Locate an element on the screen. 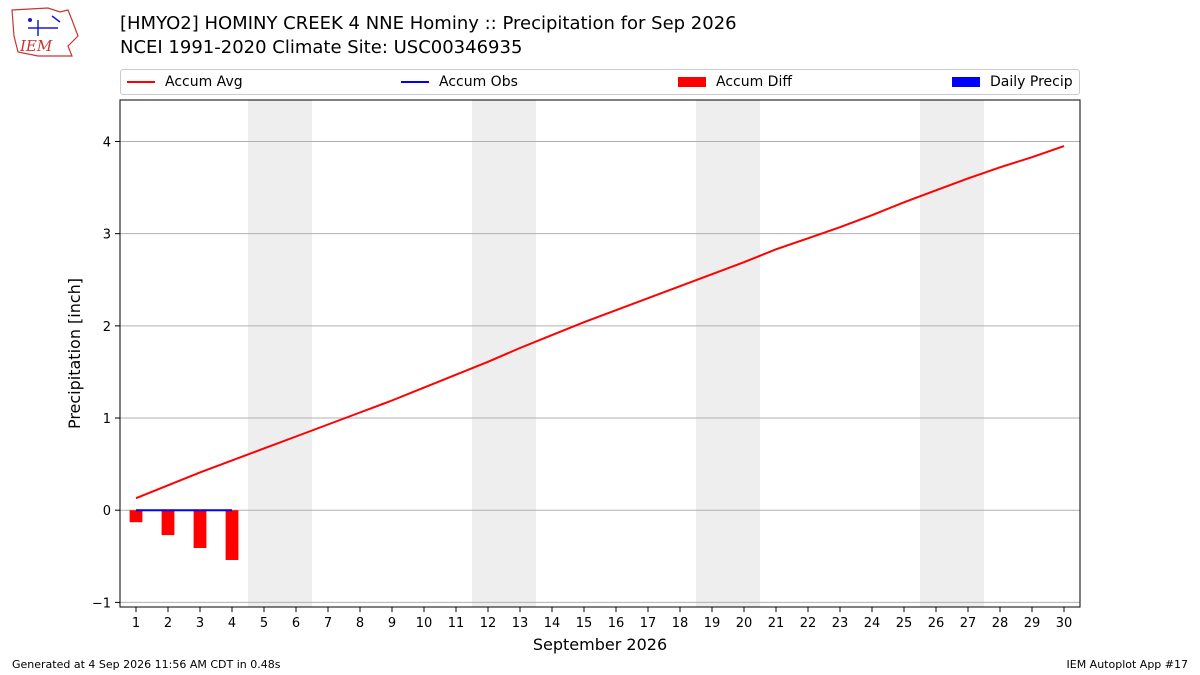 This screenshot has height=675, width=1200. xtick-label-27: 27 is located at coordinates (968, 623).